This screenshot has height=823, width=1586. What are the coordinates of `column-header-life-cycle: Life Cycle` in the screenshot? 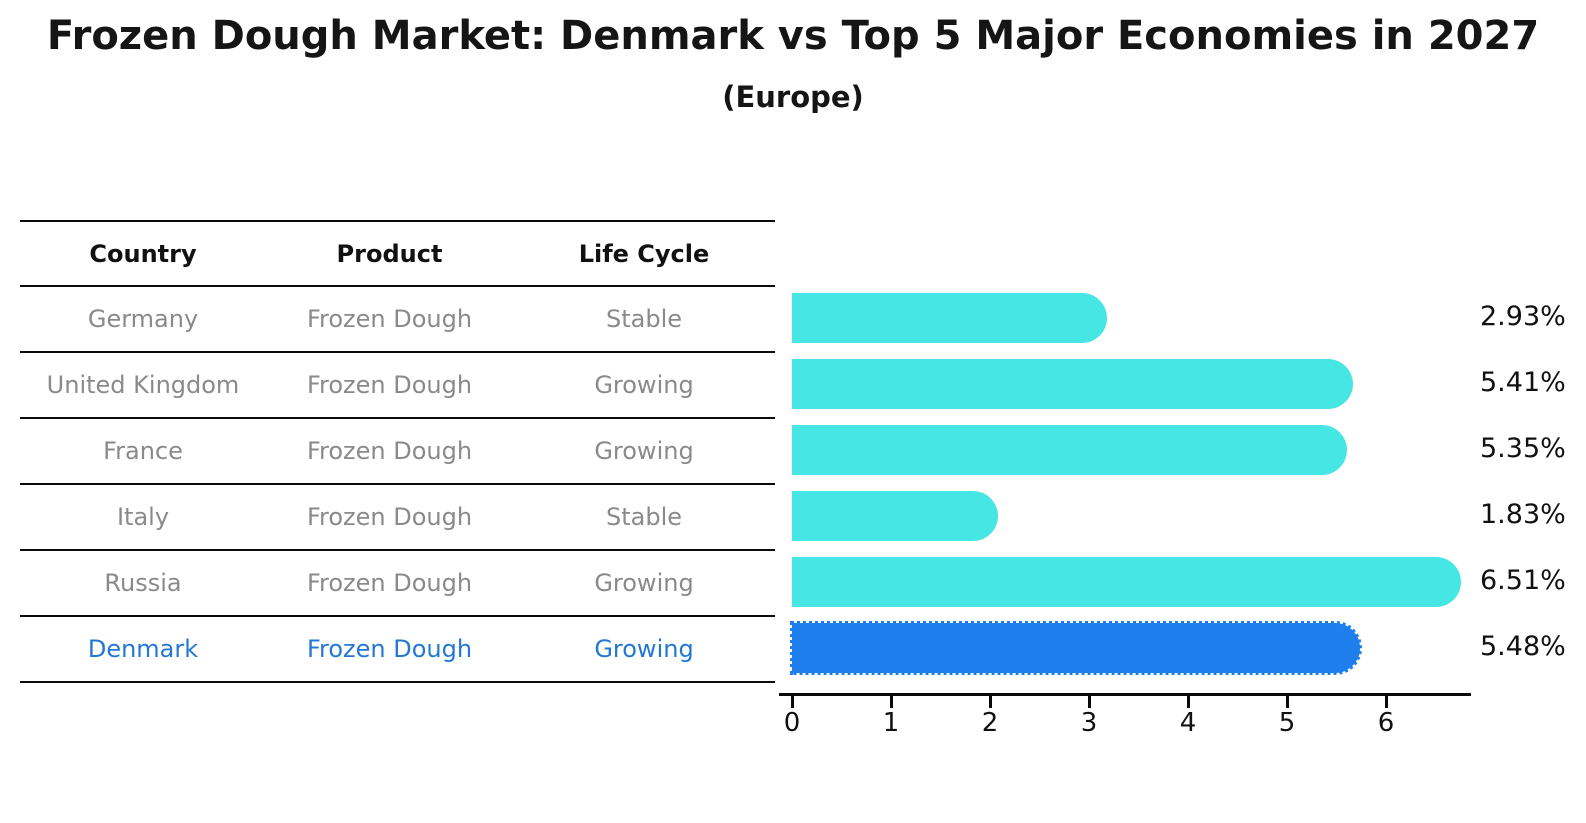 It's located at (644, 253).